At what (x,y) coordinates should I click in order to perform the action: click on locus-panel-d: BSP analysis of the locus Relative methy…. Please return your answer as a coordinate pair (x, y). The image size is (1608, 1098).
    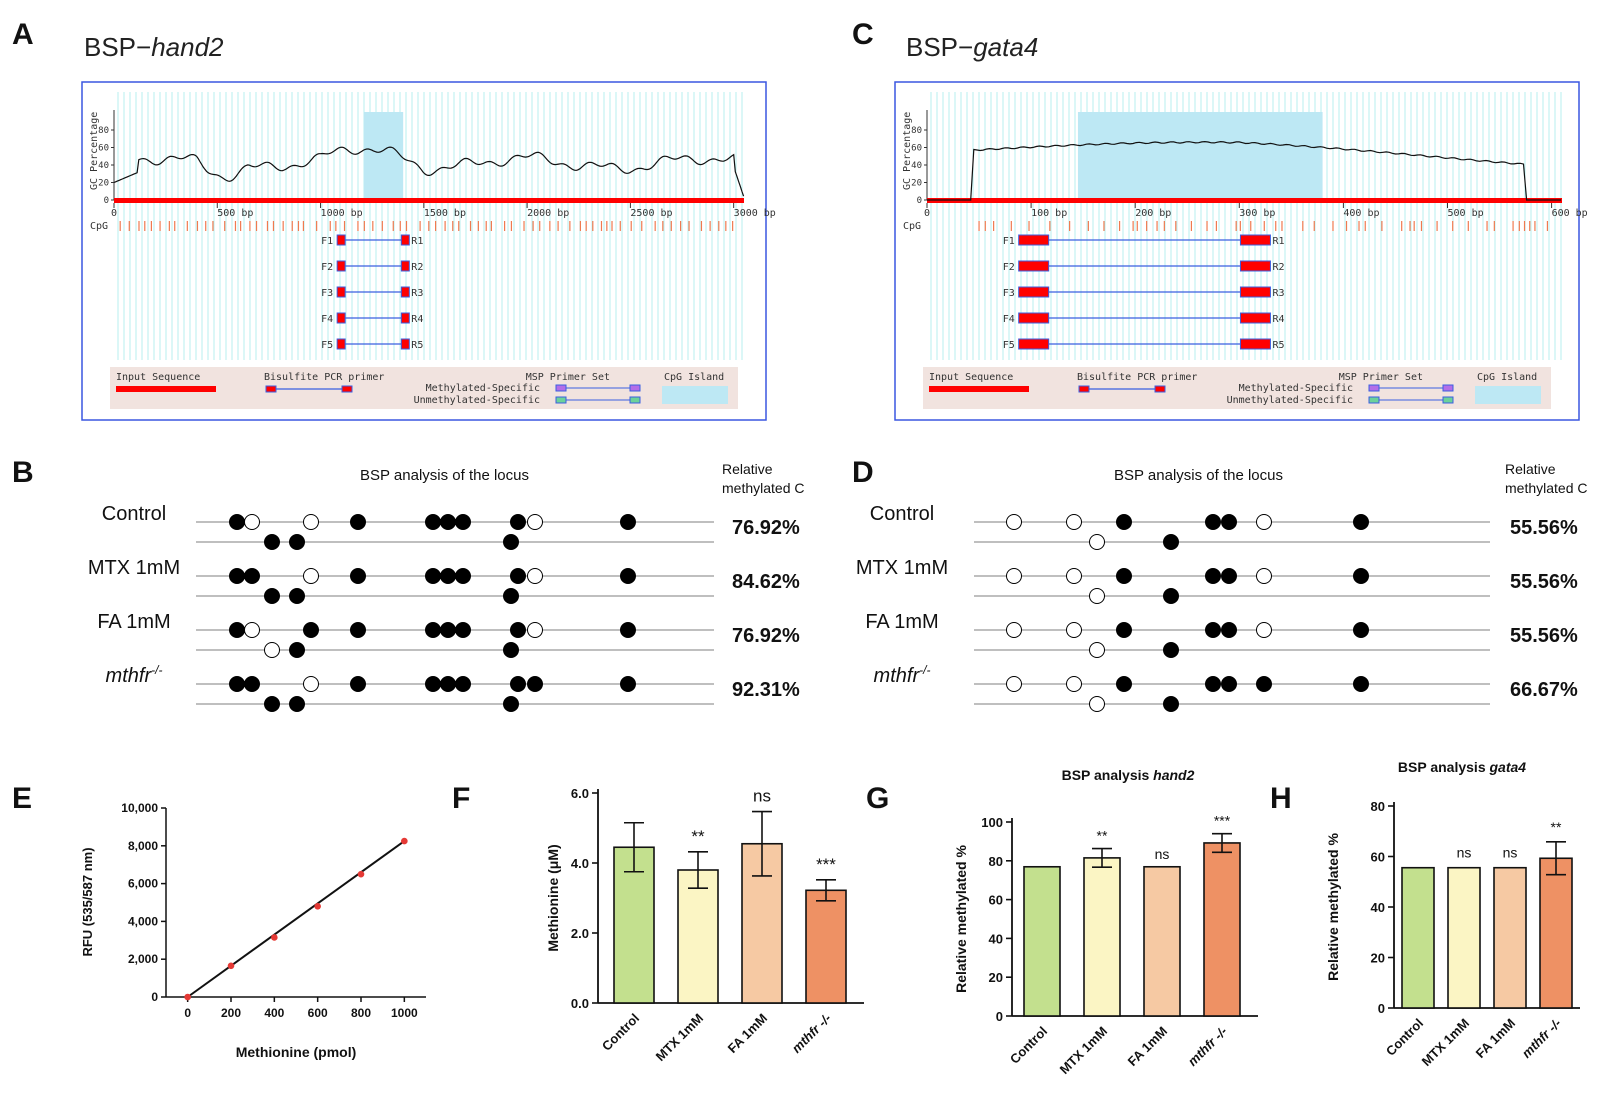
    Looking at the image, I should click on (1221, 586).